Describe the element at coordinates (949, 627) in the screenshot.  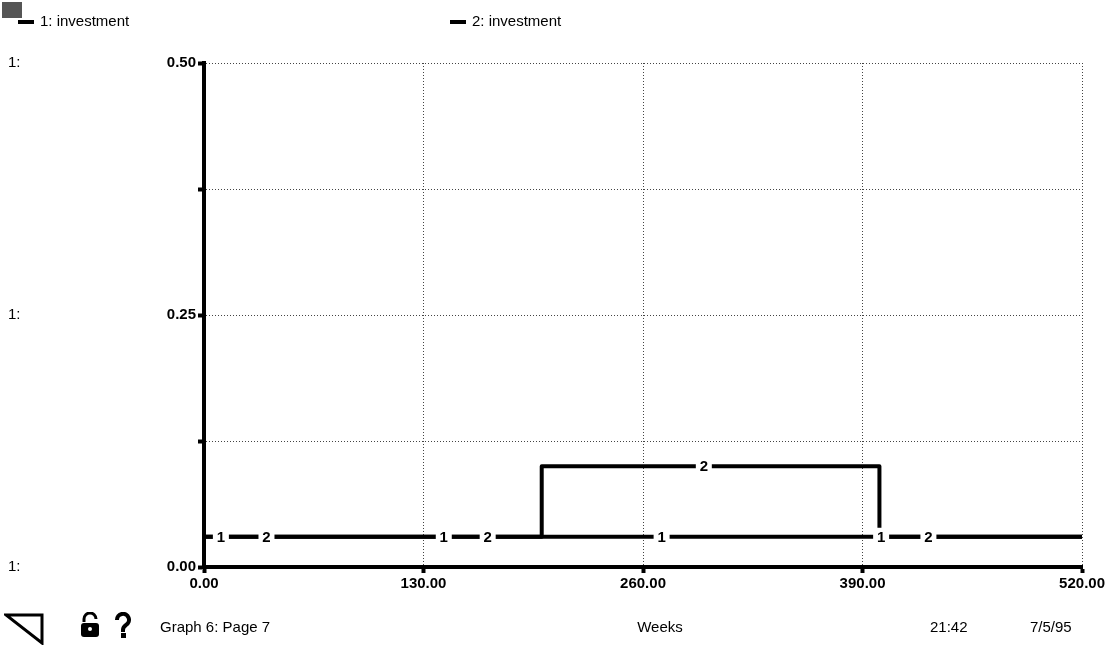
I see `text: 21:42` at that location.